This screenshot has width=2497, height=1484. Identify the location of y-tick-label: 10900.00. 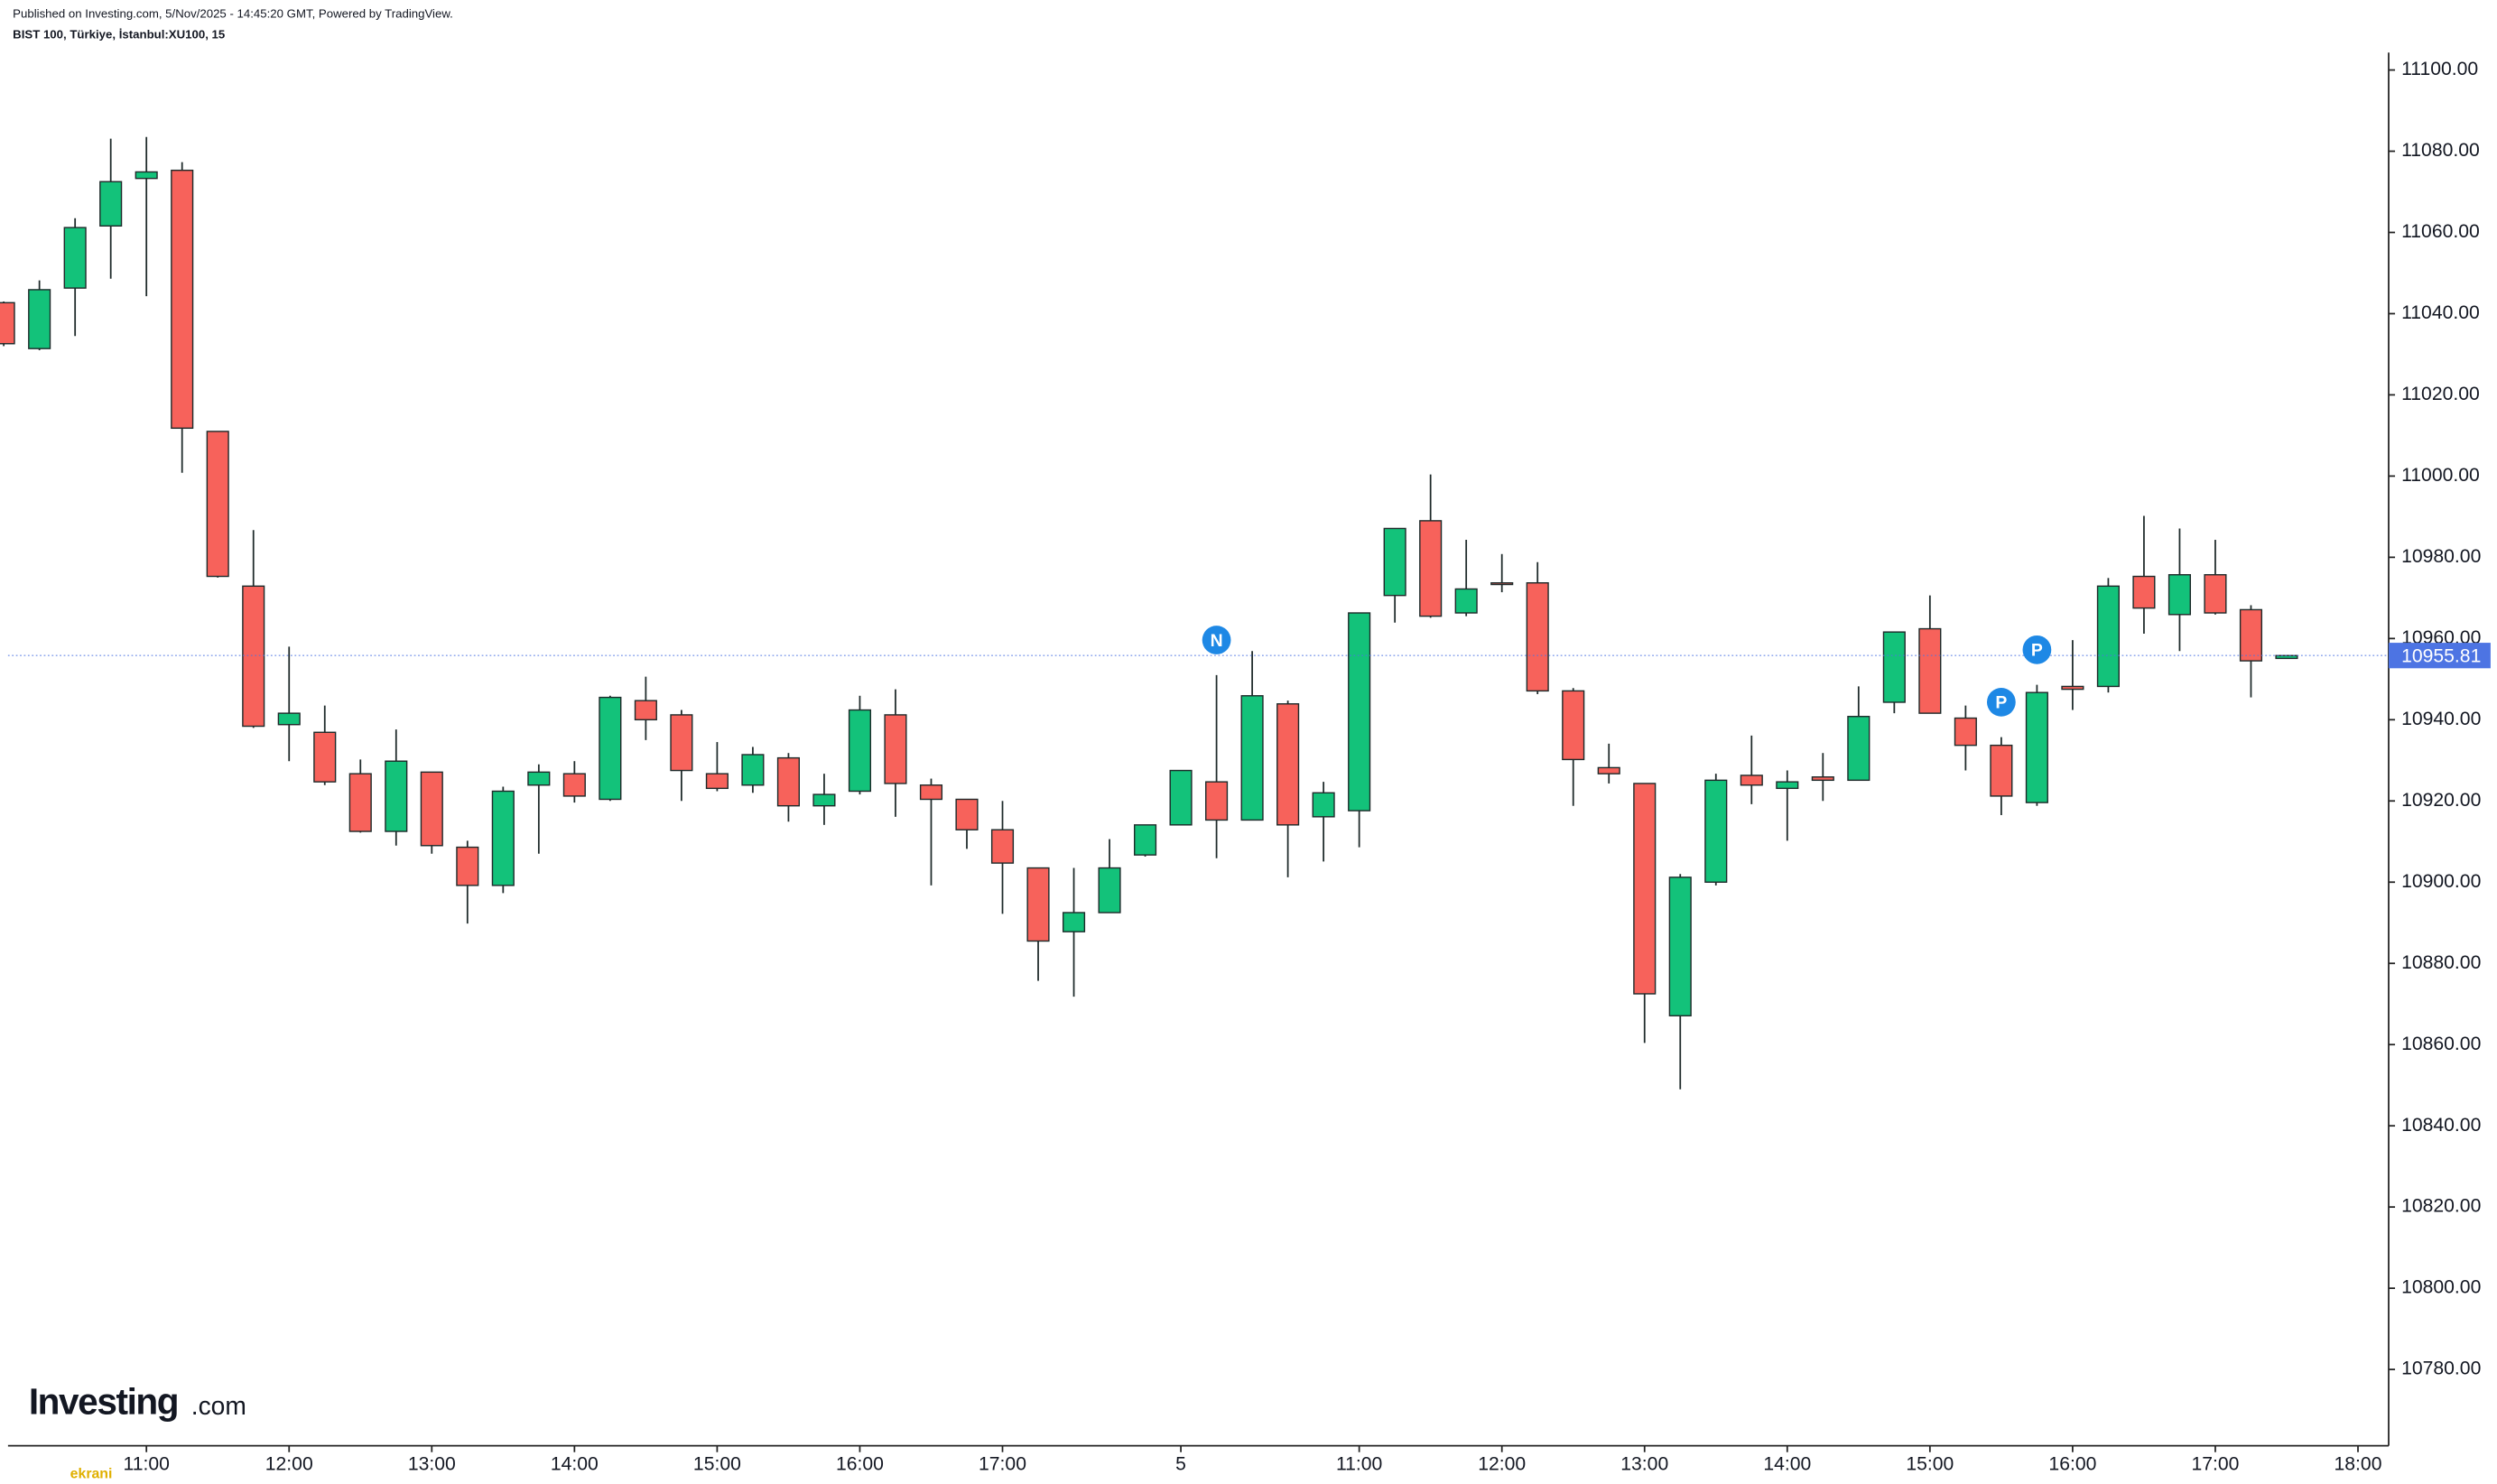
(2441, 882).